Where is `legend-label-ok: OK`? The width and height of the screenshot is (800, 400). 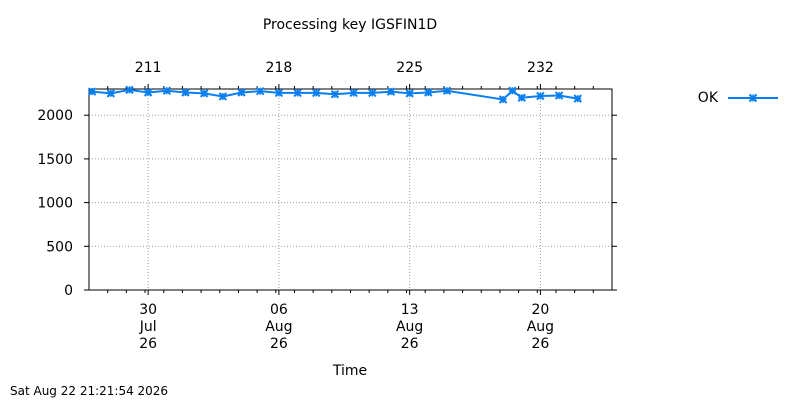
legend-label-ok: OK is located at coordinates (708, 98).